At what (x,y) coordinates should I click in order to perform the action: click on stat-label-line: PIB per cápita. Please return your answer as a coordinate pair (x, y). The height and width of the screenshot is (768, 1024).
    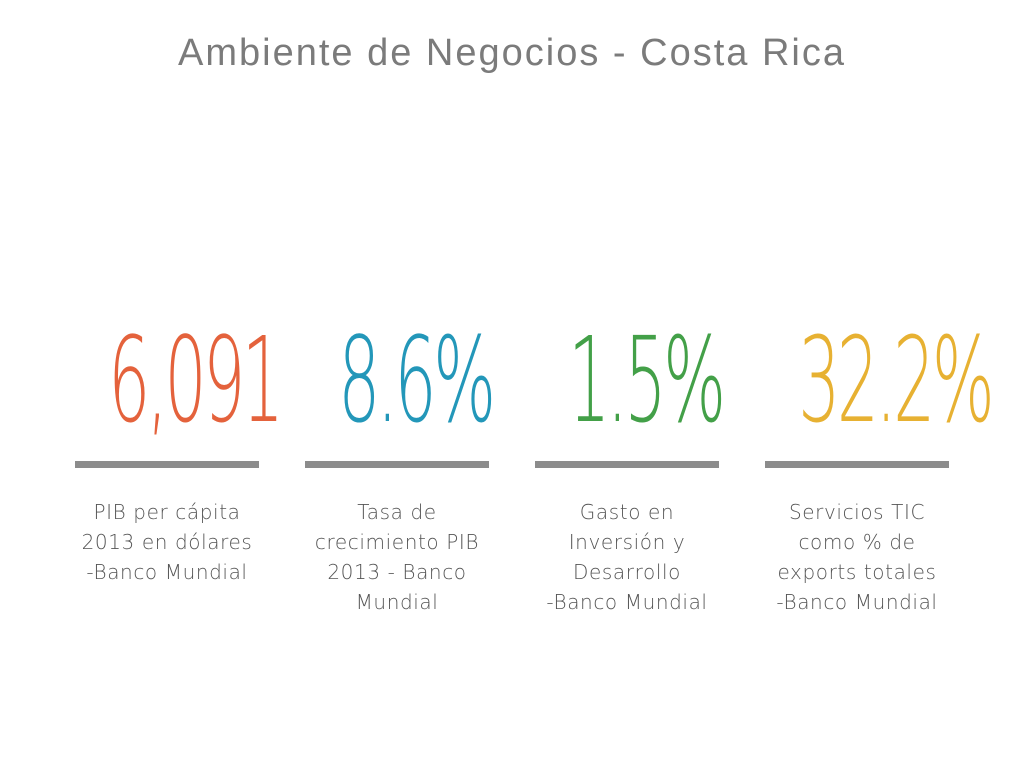
    Looking at the image, I should click on (167, 512).